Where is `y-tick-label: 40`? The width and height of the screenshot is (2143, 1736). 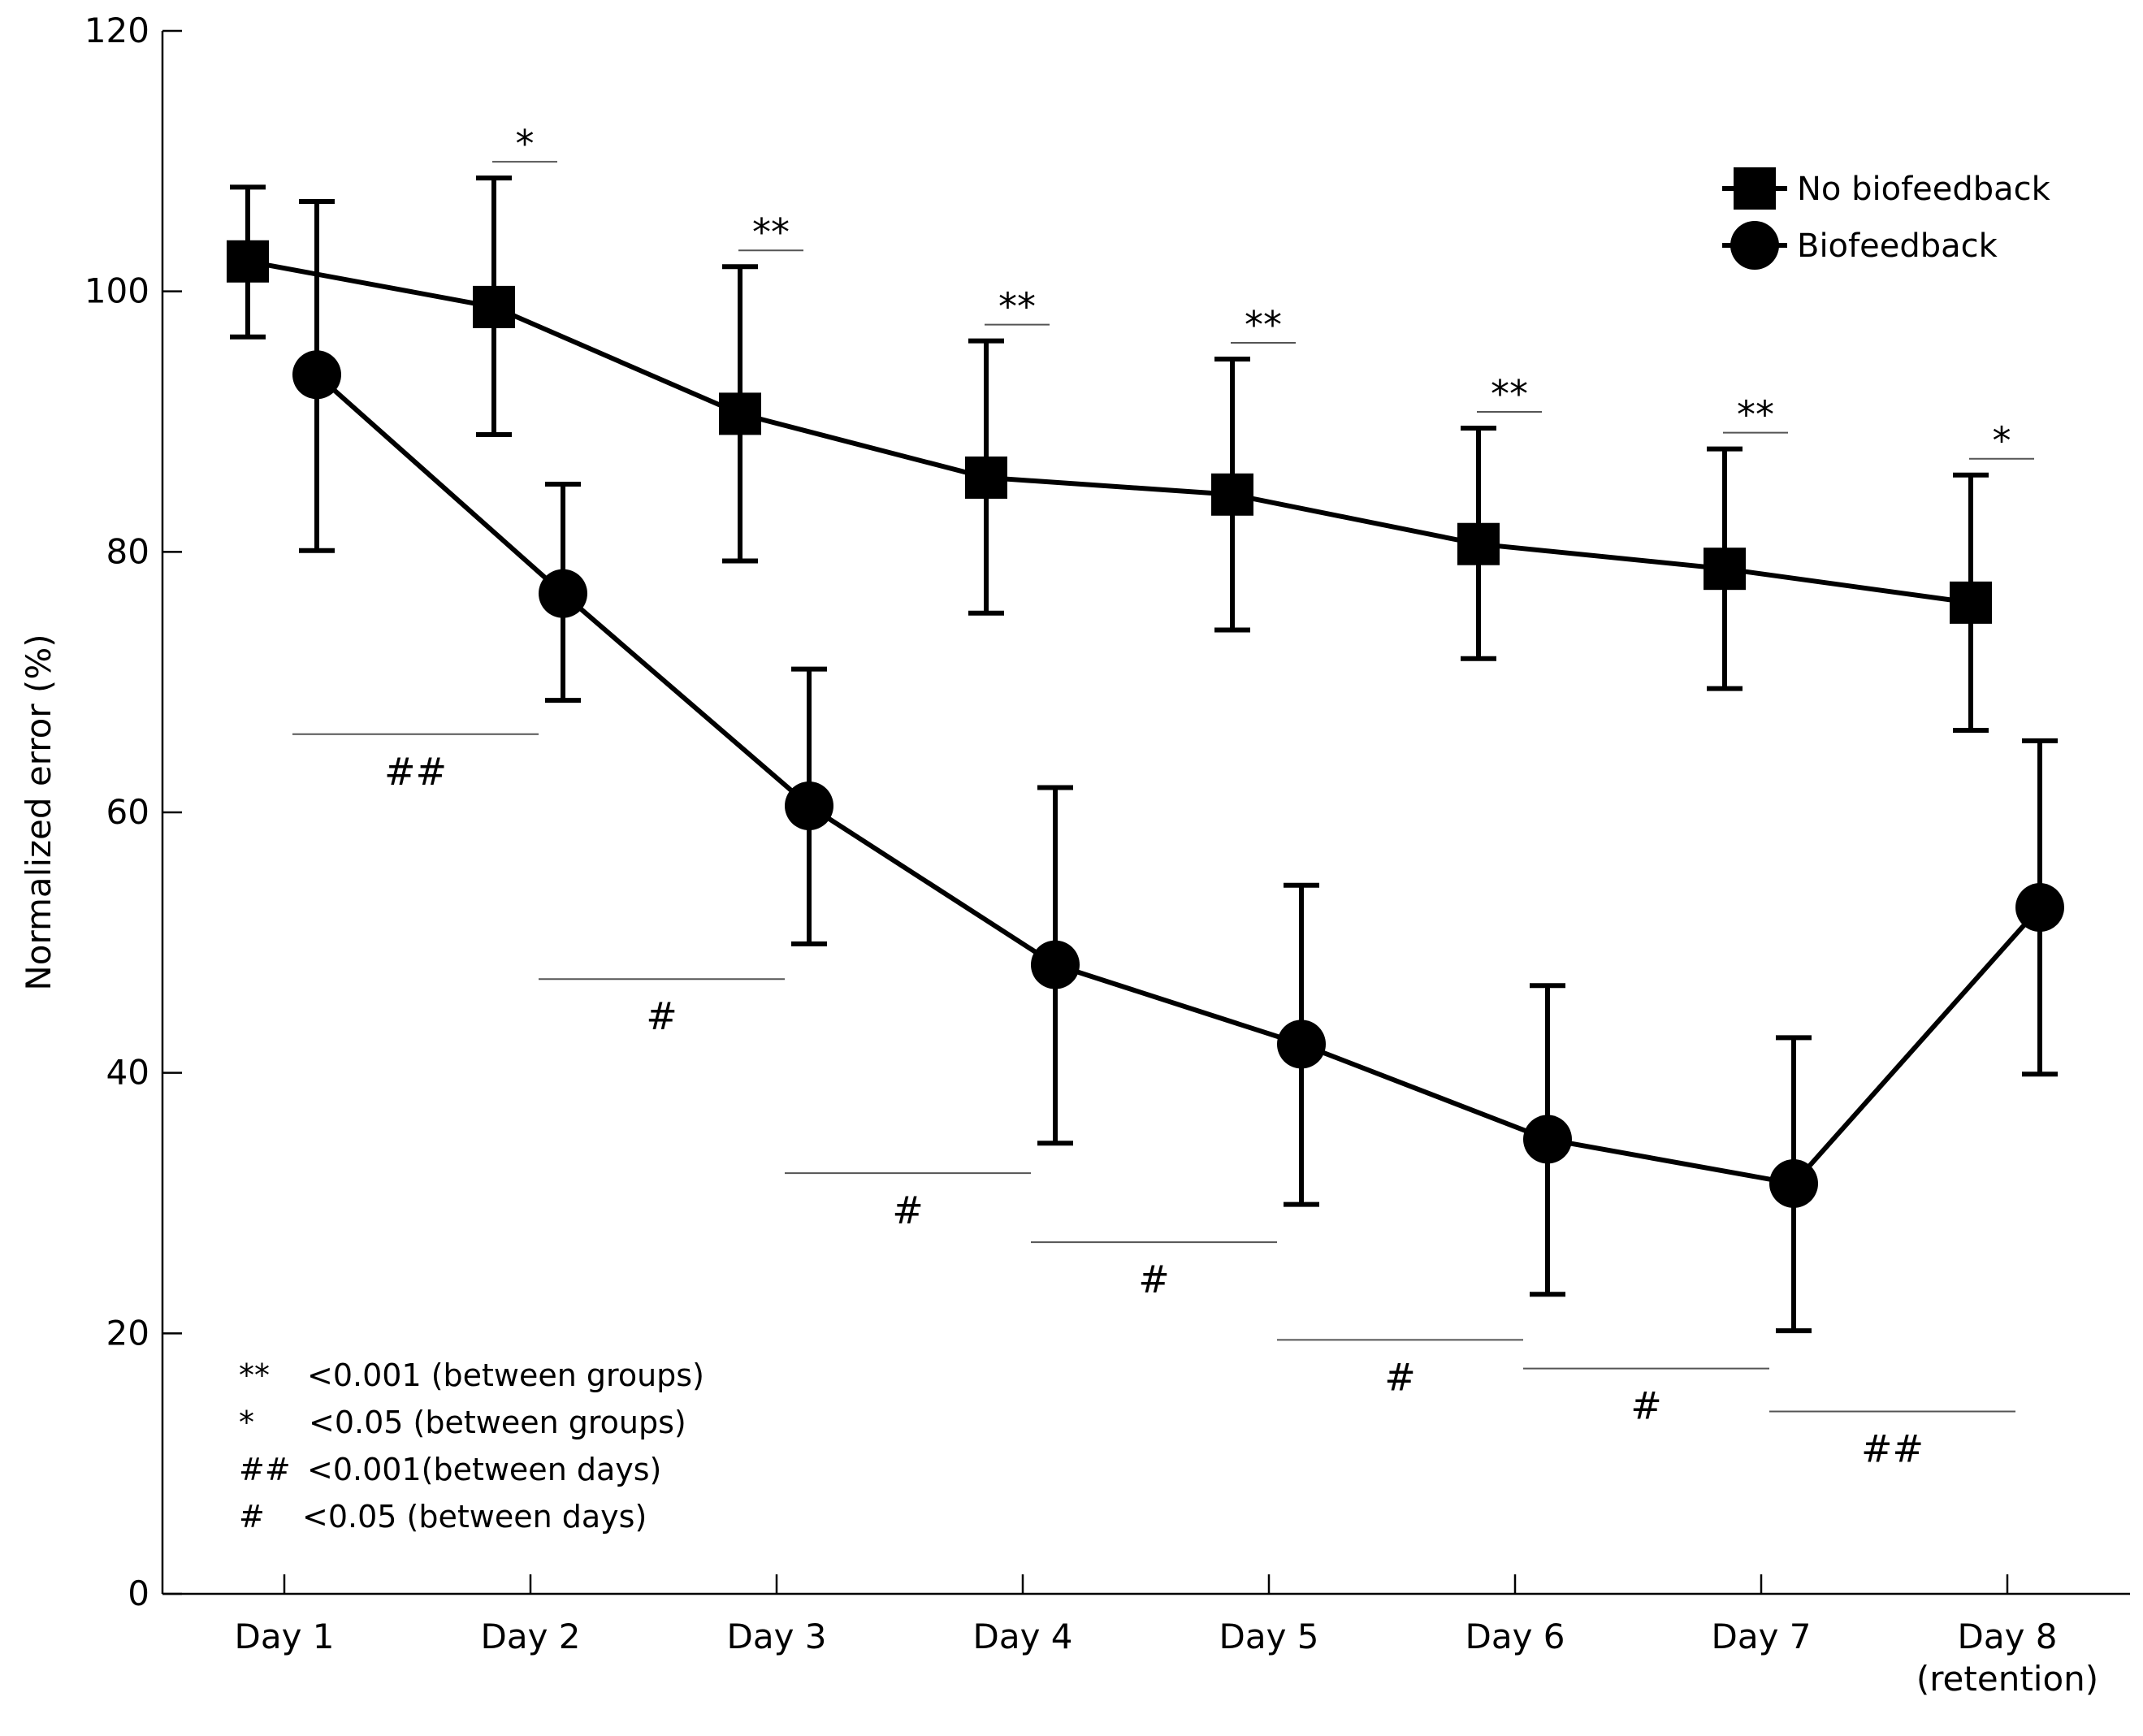
y-tick-label: 40 is located at coordinates (127, 1073).